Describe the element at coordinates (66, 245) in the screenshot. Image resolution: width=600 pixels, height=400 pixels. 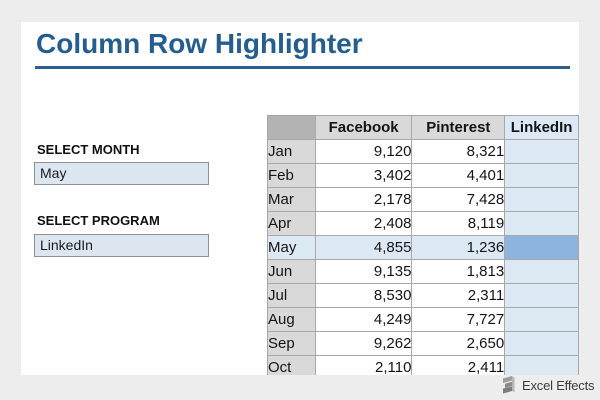
I see `program-select-value: LinkedIn` at that location.